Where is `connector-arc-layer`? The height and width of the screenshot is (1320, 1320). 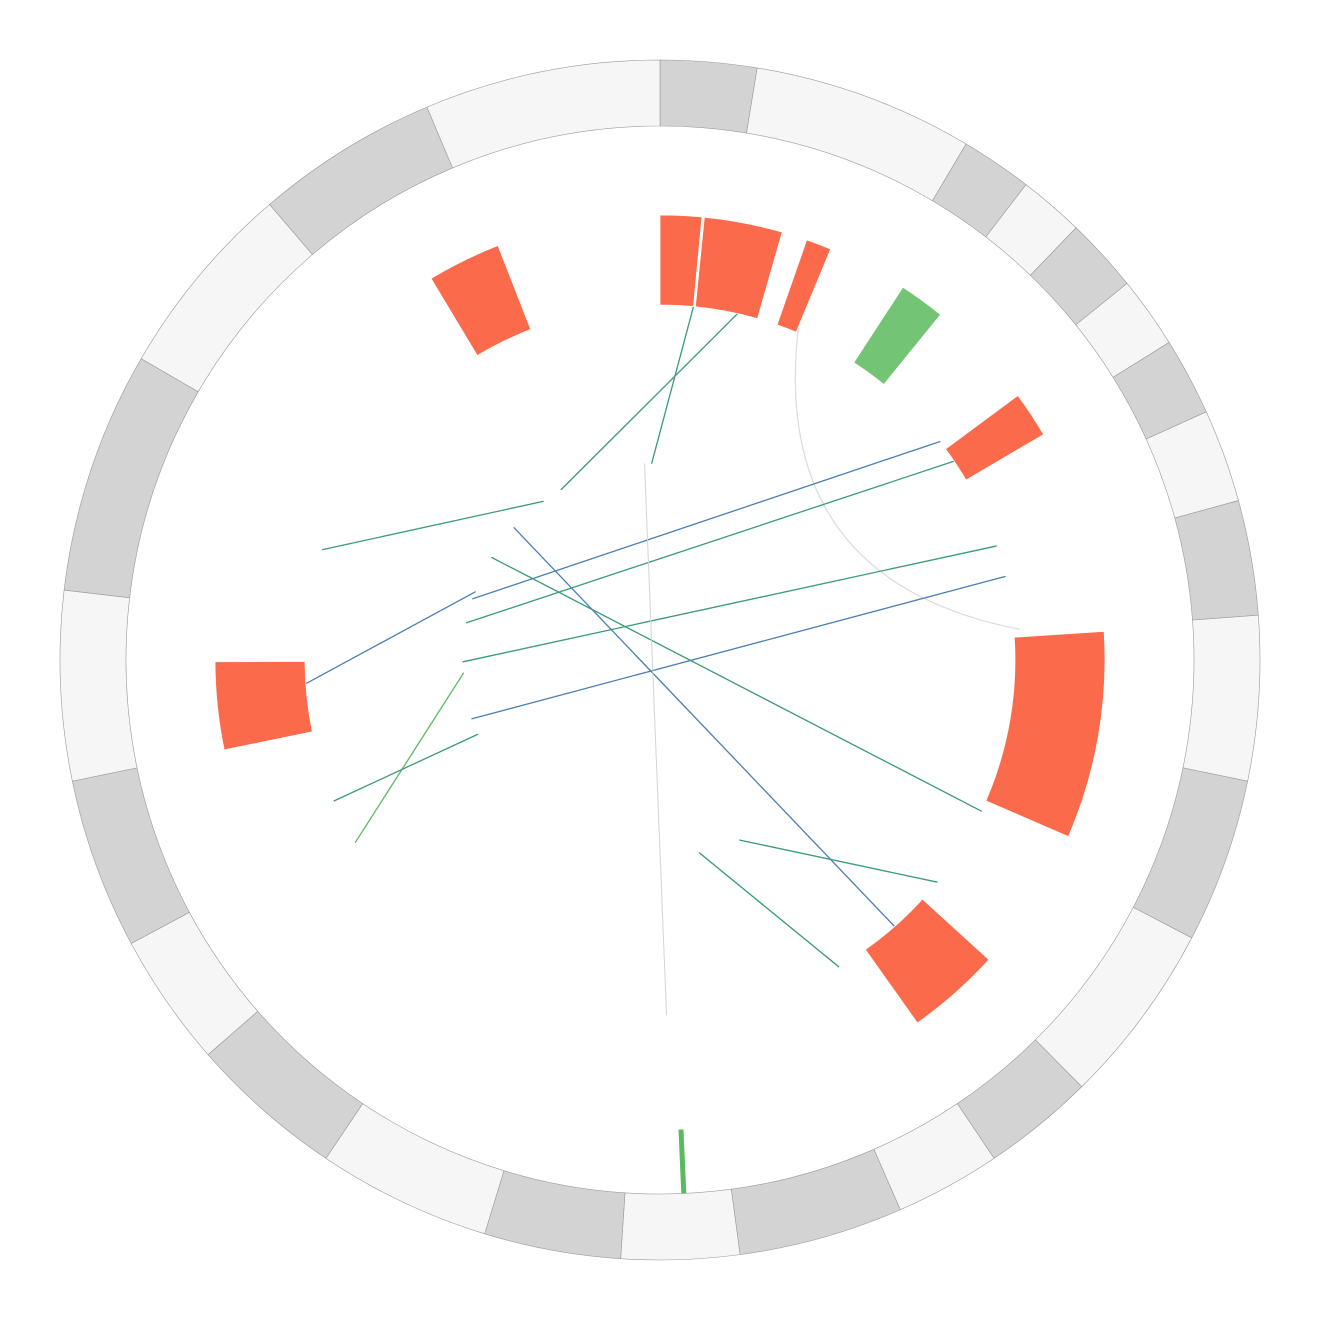 connector-arc-layer is located at coordinates (907, 478).